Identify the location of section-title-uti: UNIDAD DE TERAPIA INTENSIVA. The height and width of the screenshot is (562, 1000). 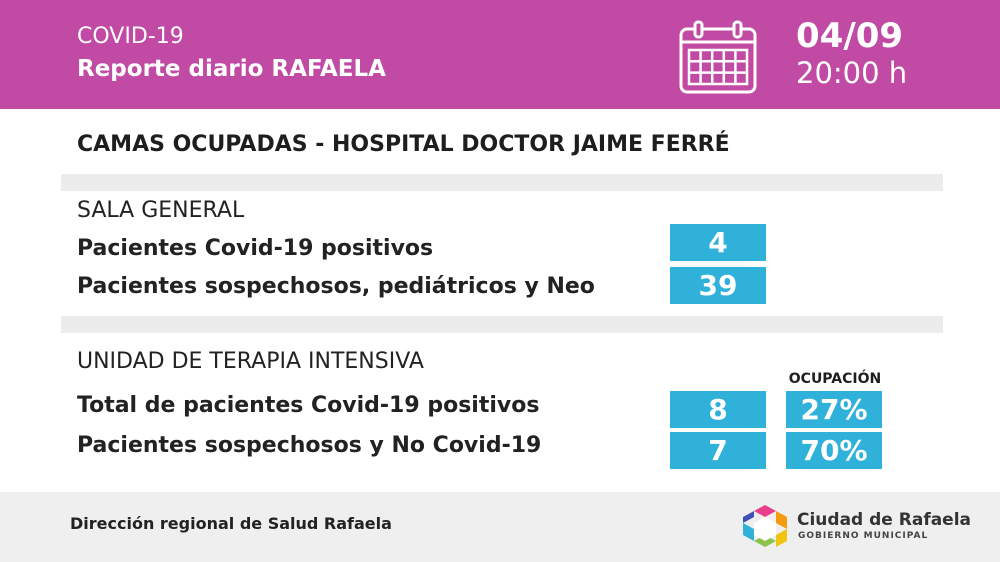
(250, 361).